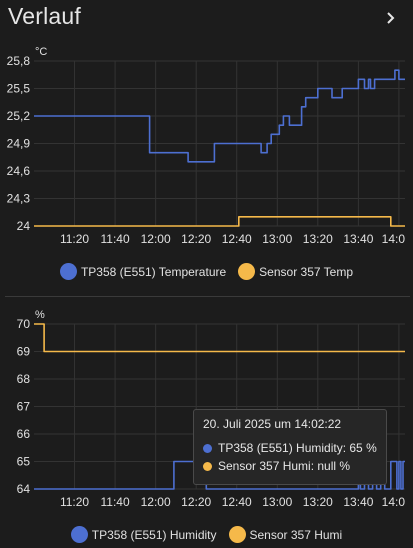  I want to click on card-title: Verlauf, so click(45, 16).